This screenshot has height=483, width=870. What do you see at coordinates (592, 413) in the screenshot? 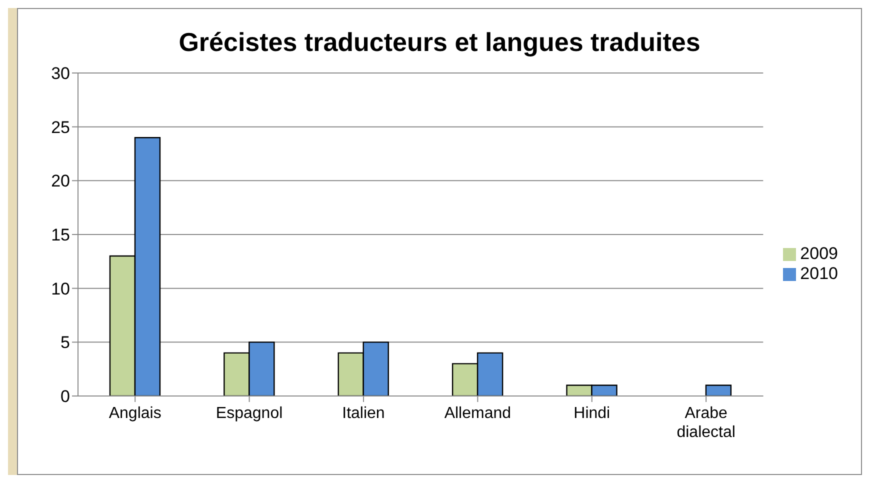
I see `x-tick-label: Hindi` at bounding box center [592, 413].